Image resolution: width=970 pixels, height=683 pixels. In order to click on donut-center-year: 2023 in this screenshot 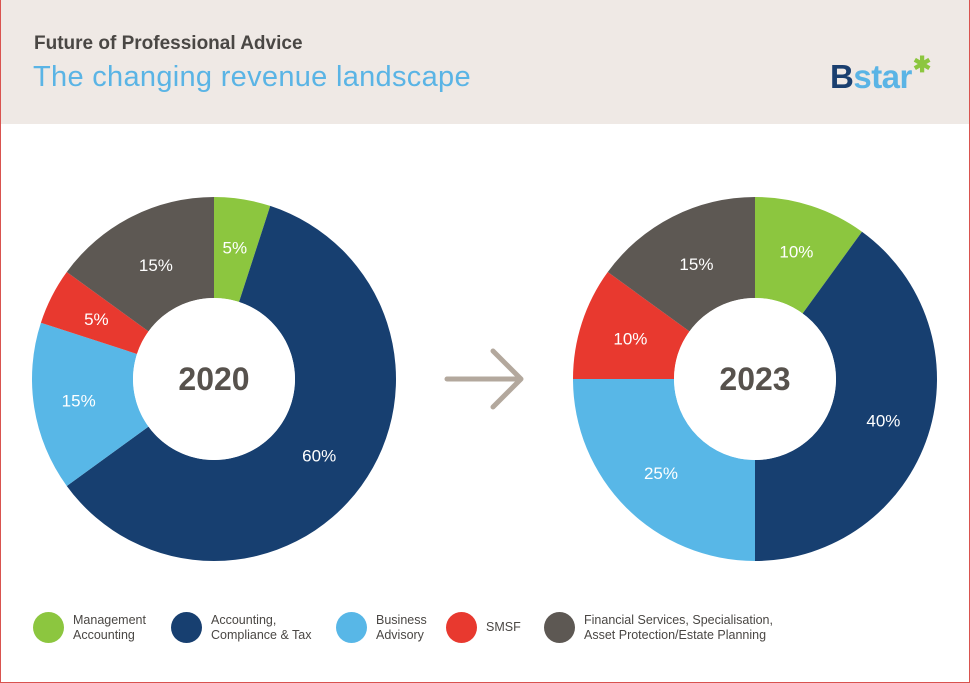, I will do `click(754, 379)`.